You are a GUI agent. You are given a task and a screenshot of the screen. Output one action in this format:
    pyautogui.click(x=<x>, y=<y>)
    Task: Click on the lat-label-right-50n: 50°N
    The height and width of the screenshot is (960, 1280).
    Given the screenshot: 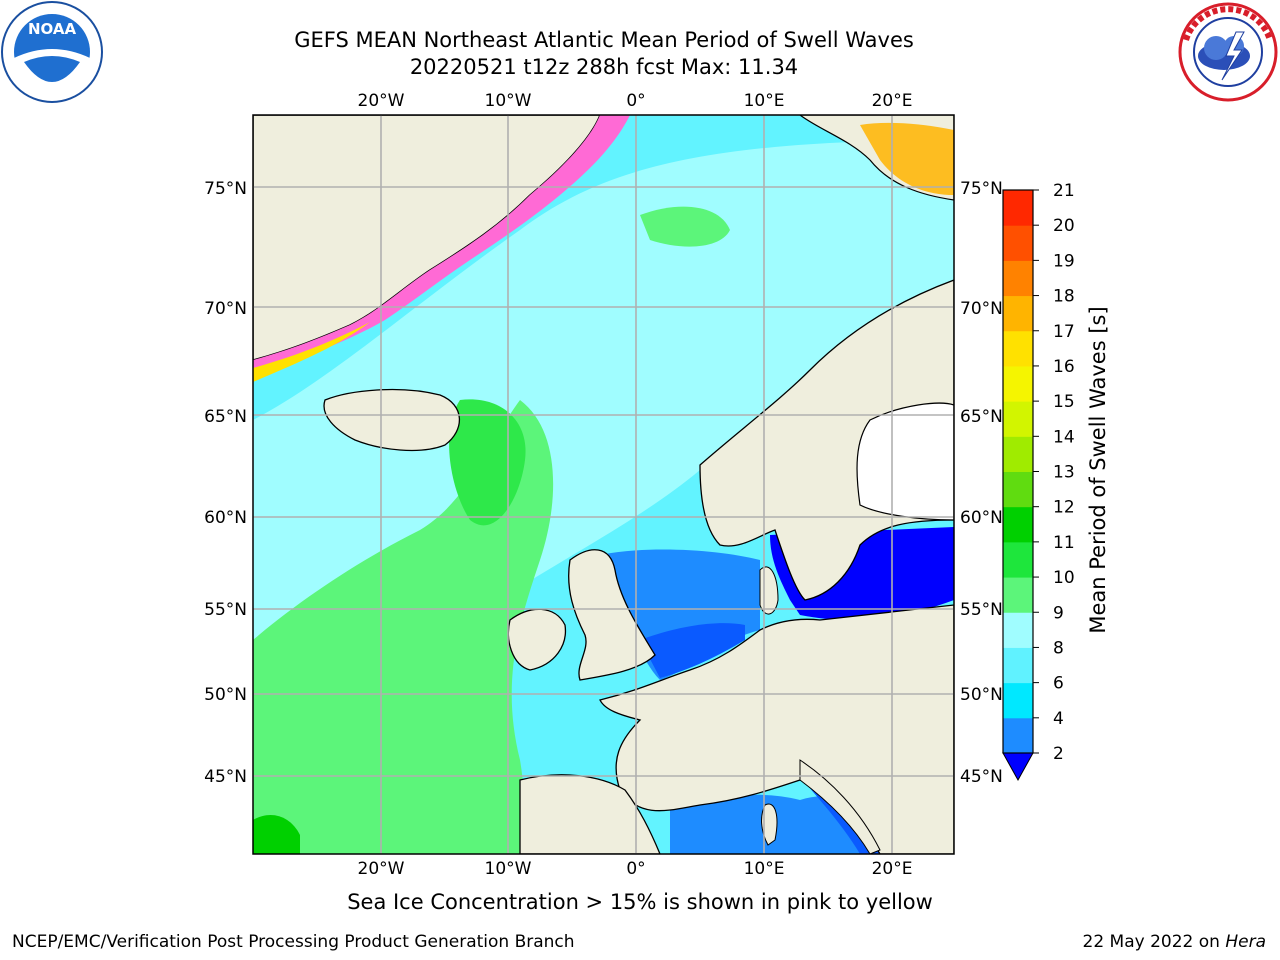 What is the action you would take?
    pyautogui.click(x=981, y=695)
    